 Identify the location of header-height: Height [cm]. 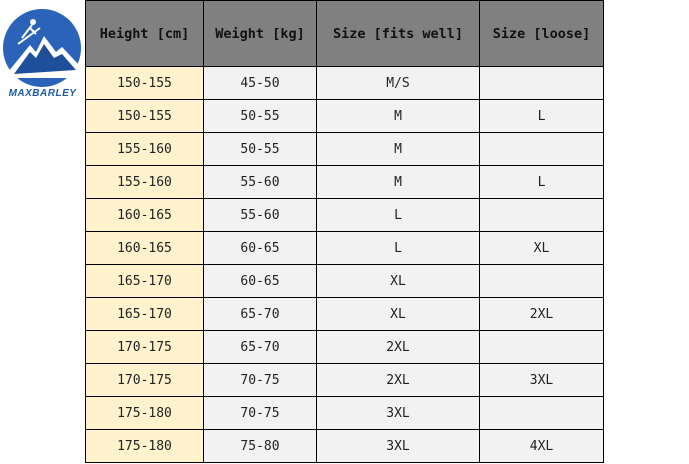
(144, 33).